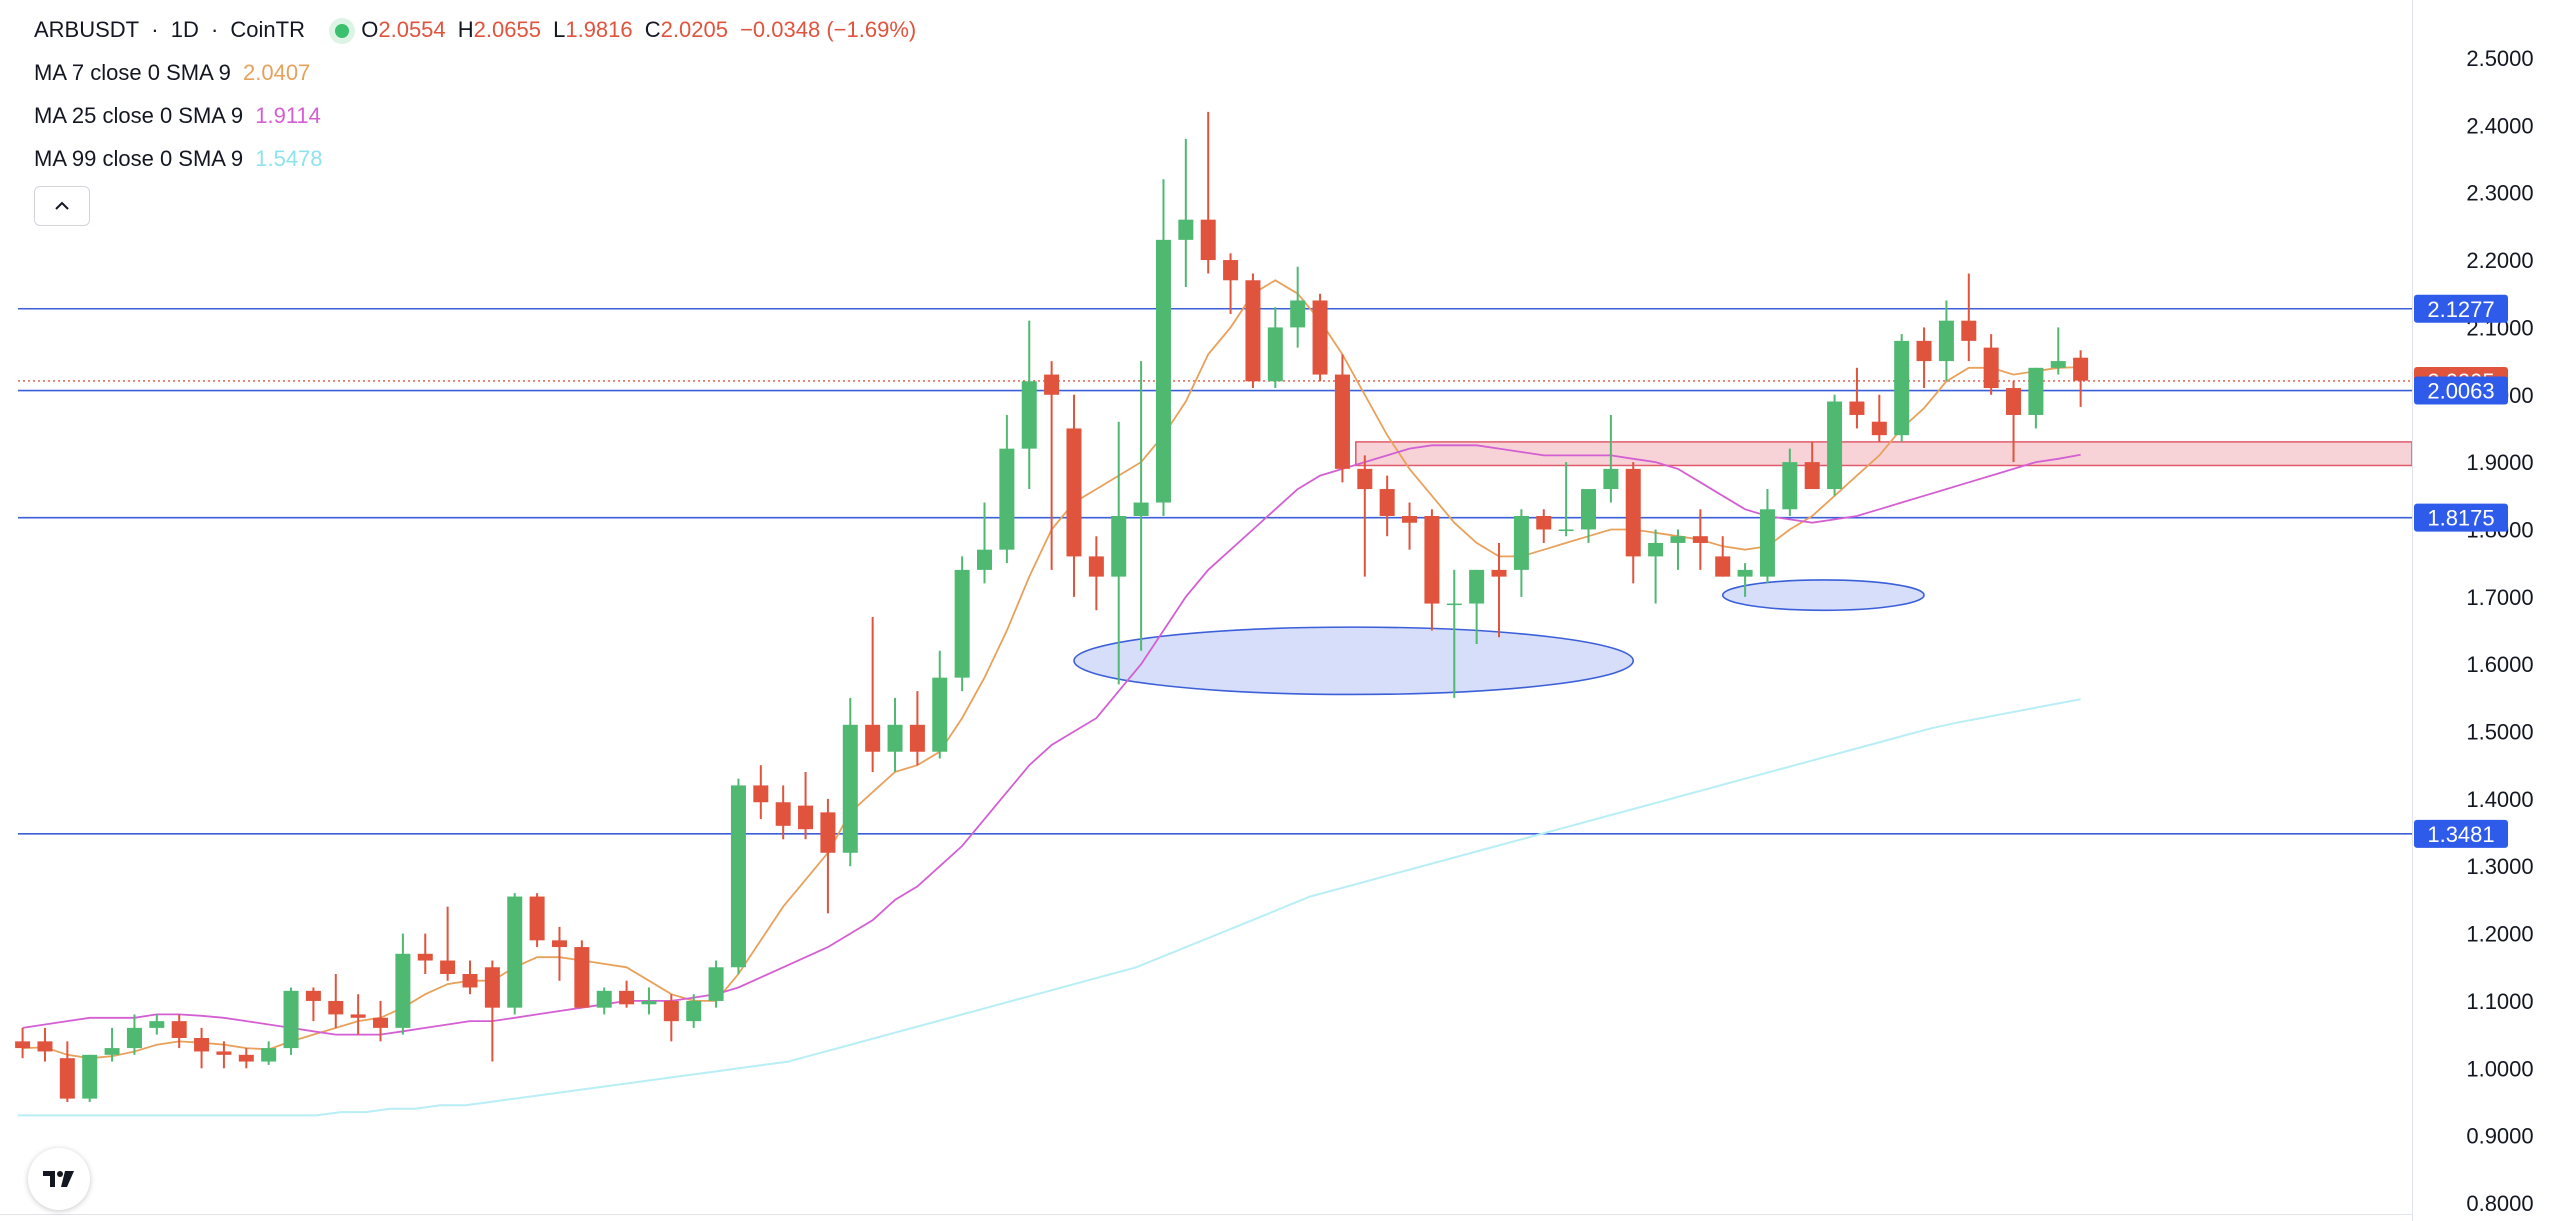  I want to click on hline-price-tag: 1.3481, so click(2461, 833).